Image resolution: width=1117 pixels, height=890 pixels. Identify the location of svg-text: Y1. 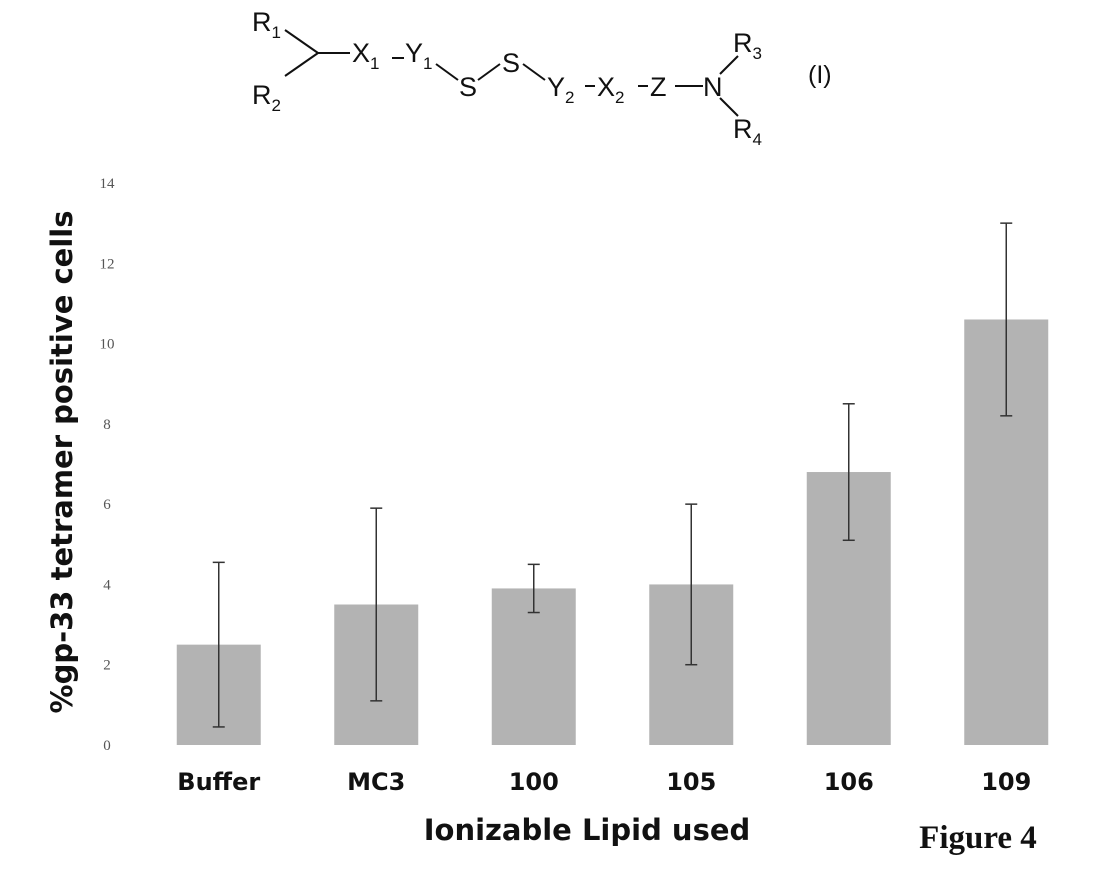
(418, 55).